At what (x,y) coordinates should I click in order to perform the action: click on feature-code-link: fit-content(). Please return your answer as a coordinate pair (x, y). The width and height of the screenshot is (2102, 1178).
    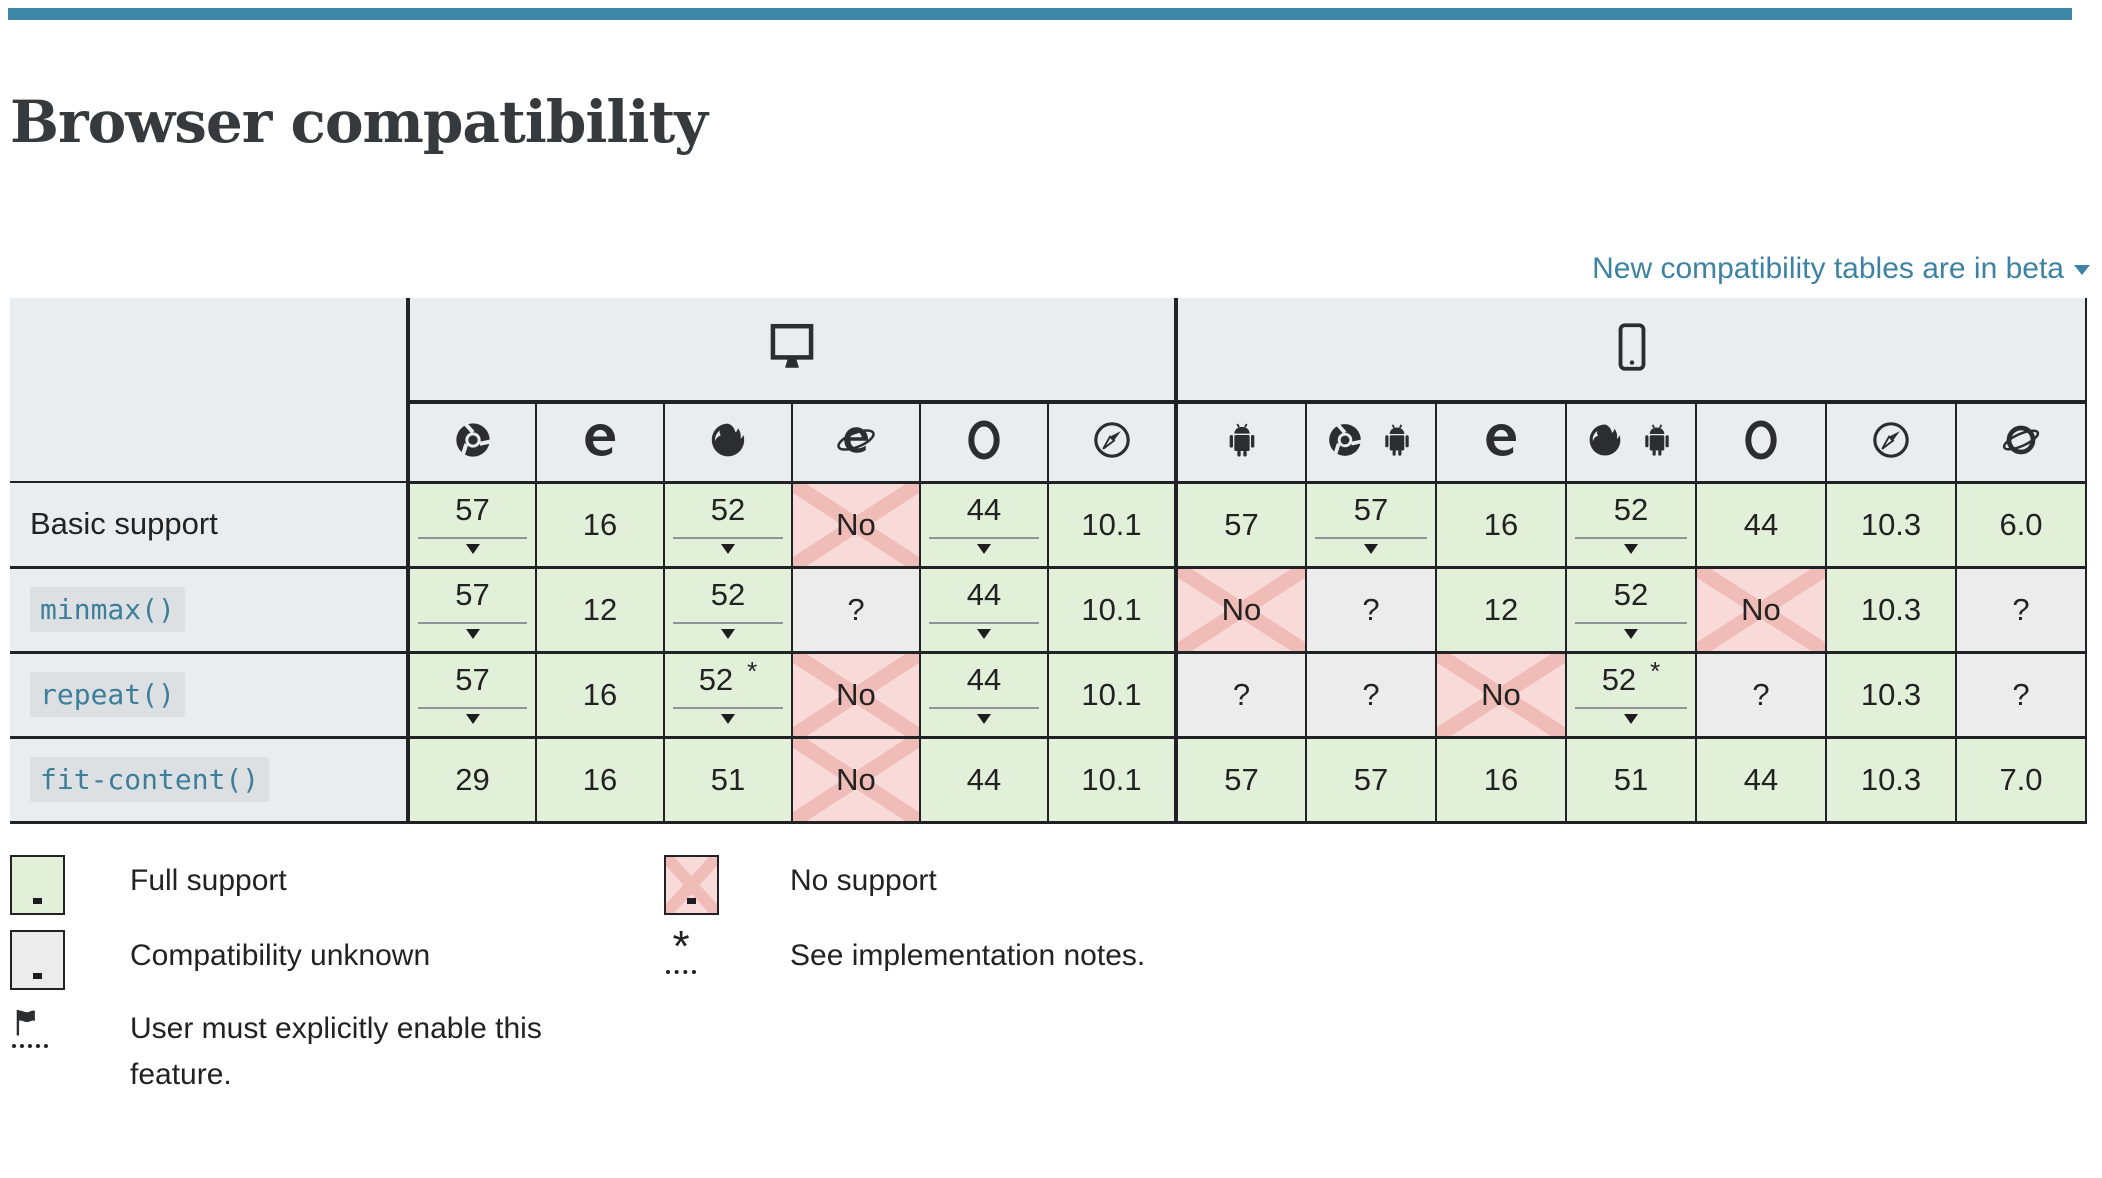
    Looking at the image, I should click on (150, 779).